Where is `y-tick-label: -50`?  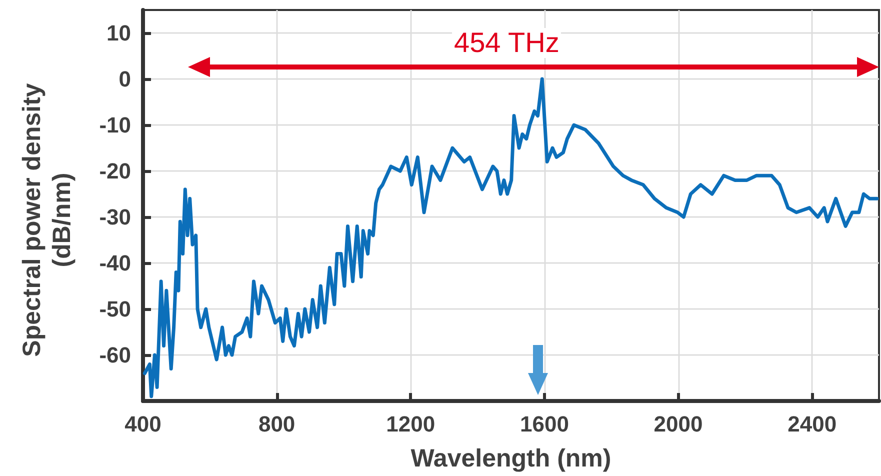 y-tick-label: -50 is located at coordinates (115, 309).